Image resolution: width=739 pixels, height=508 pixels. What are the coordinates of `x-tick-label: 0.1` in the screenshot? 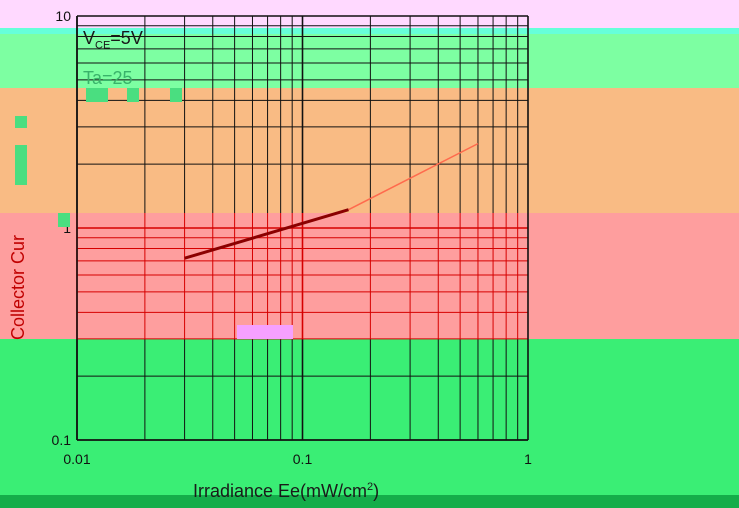 It's located at (303, 459).